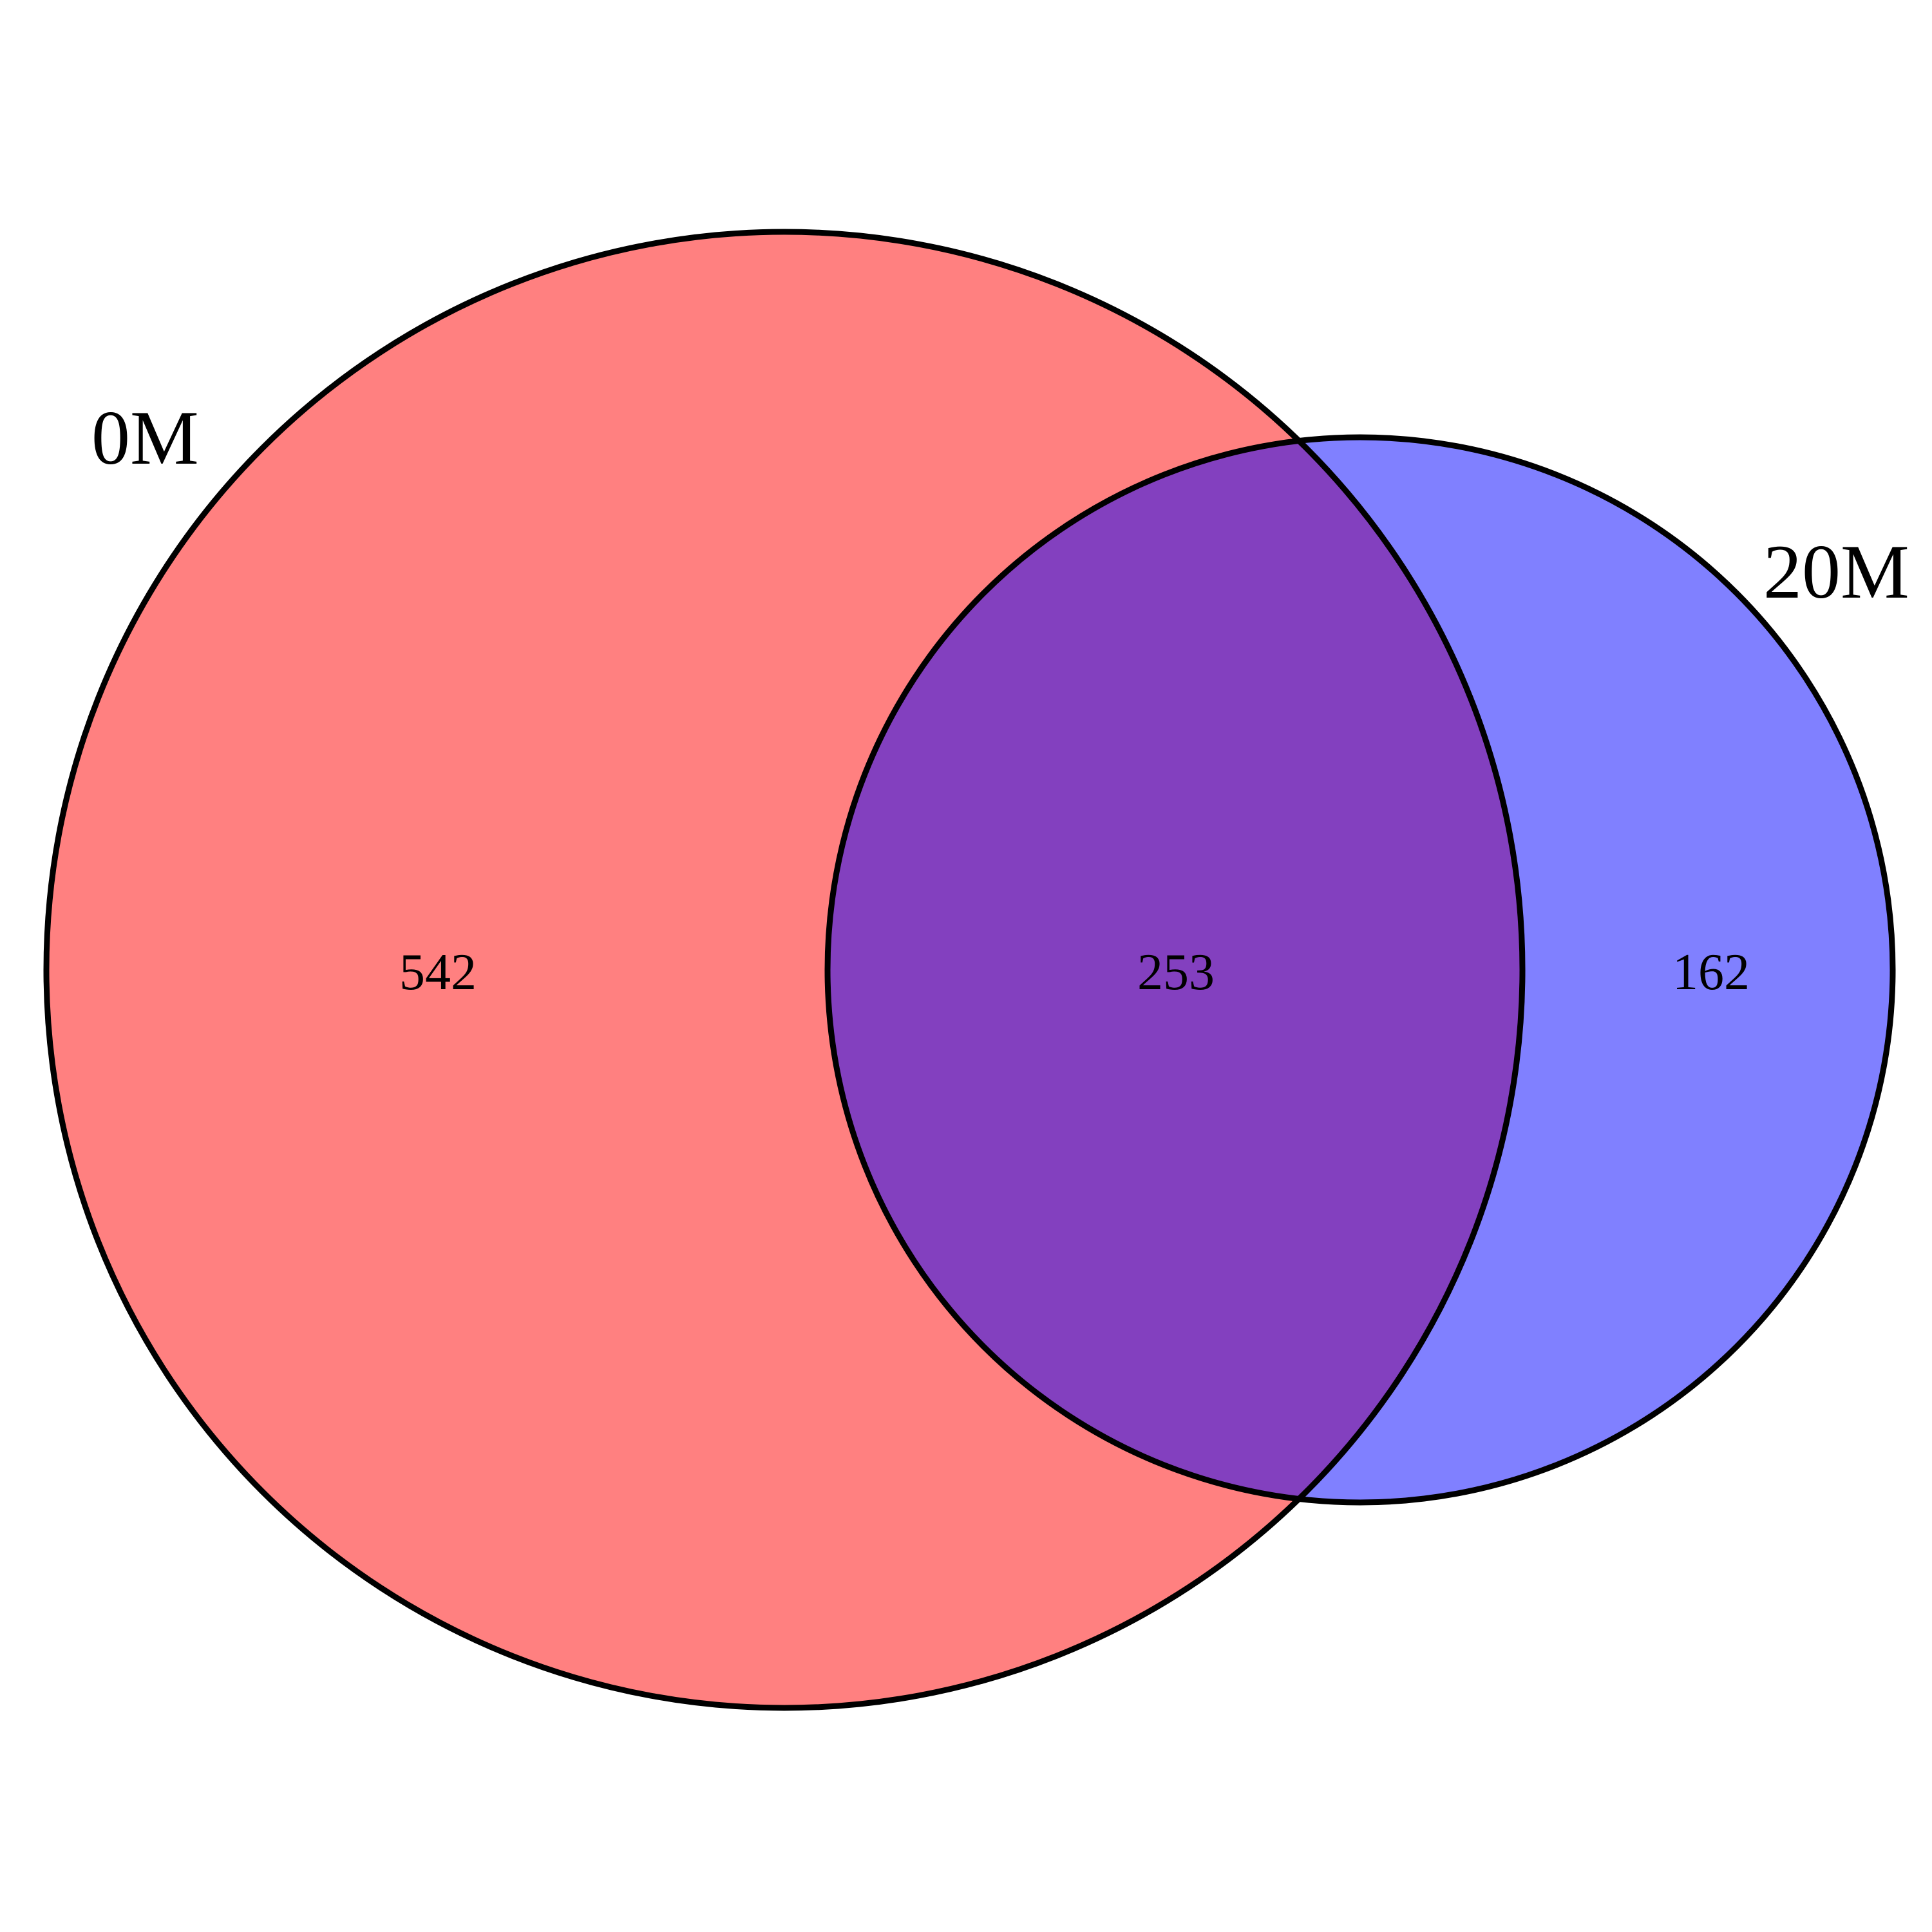 This screenshot has height=1932, width=1932. What do you see at coordinates (145, 437) in the screenshot?
I see `set-0m-label: 0M` at bounding box center [145, 437].